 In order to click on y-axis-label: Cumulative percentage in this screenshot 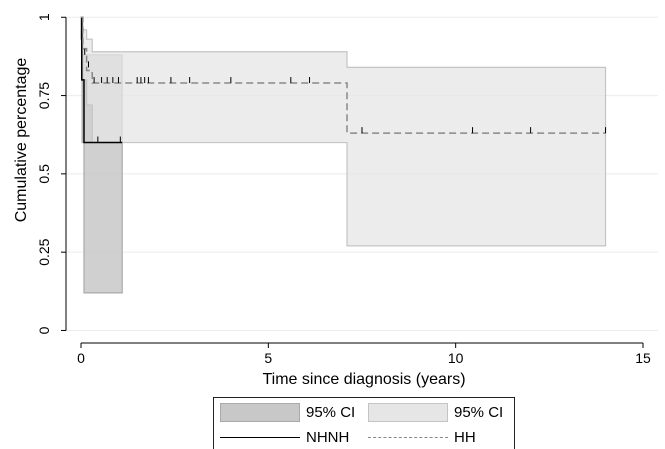, I will do `click(21, 140)`.